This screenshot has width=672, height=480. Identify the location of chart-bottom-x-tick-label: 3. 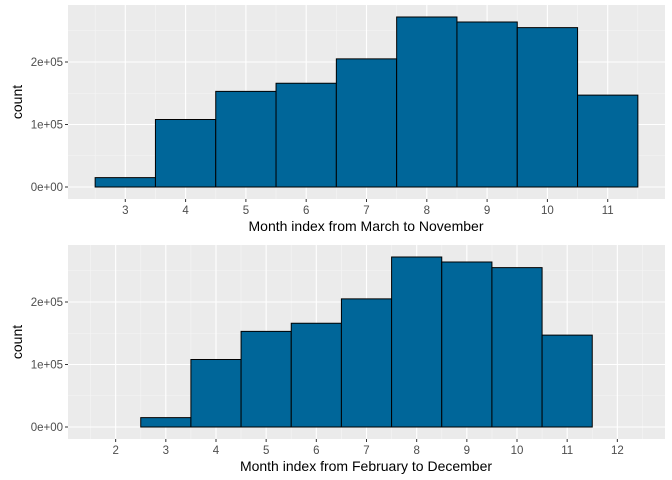
(166, 451).